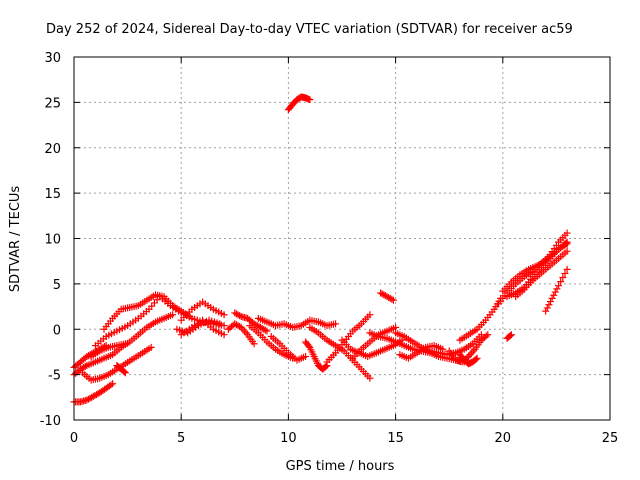  Describe the element at coordinates (503, 438) in the screenshot. I see `x-tick-label: 20` at that location.